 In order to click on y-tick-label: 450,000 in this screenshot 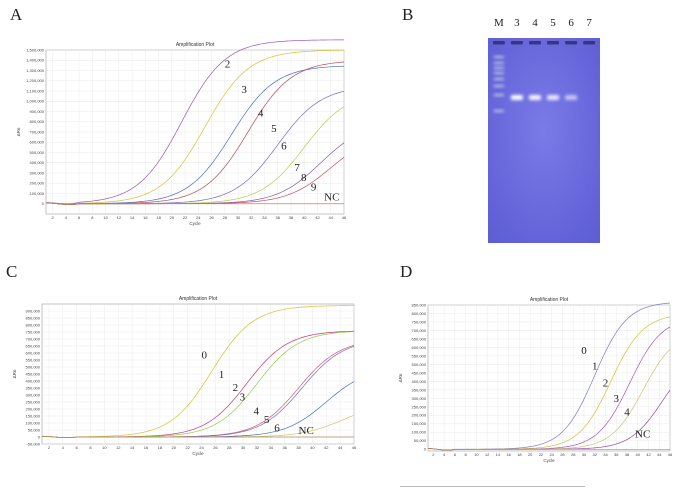, I will do `click(33, 373)`.